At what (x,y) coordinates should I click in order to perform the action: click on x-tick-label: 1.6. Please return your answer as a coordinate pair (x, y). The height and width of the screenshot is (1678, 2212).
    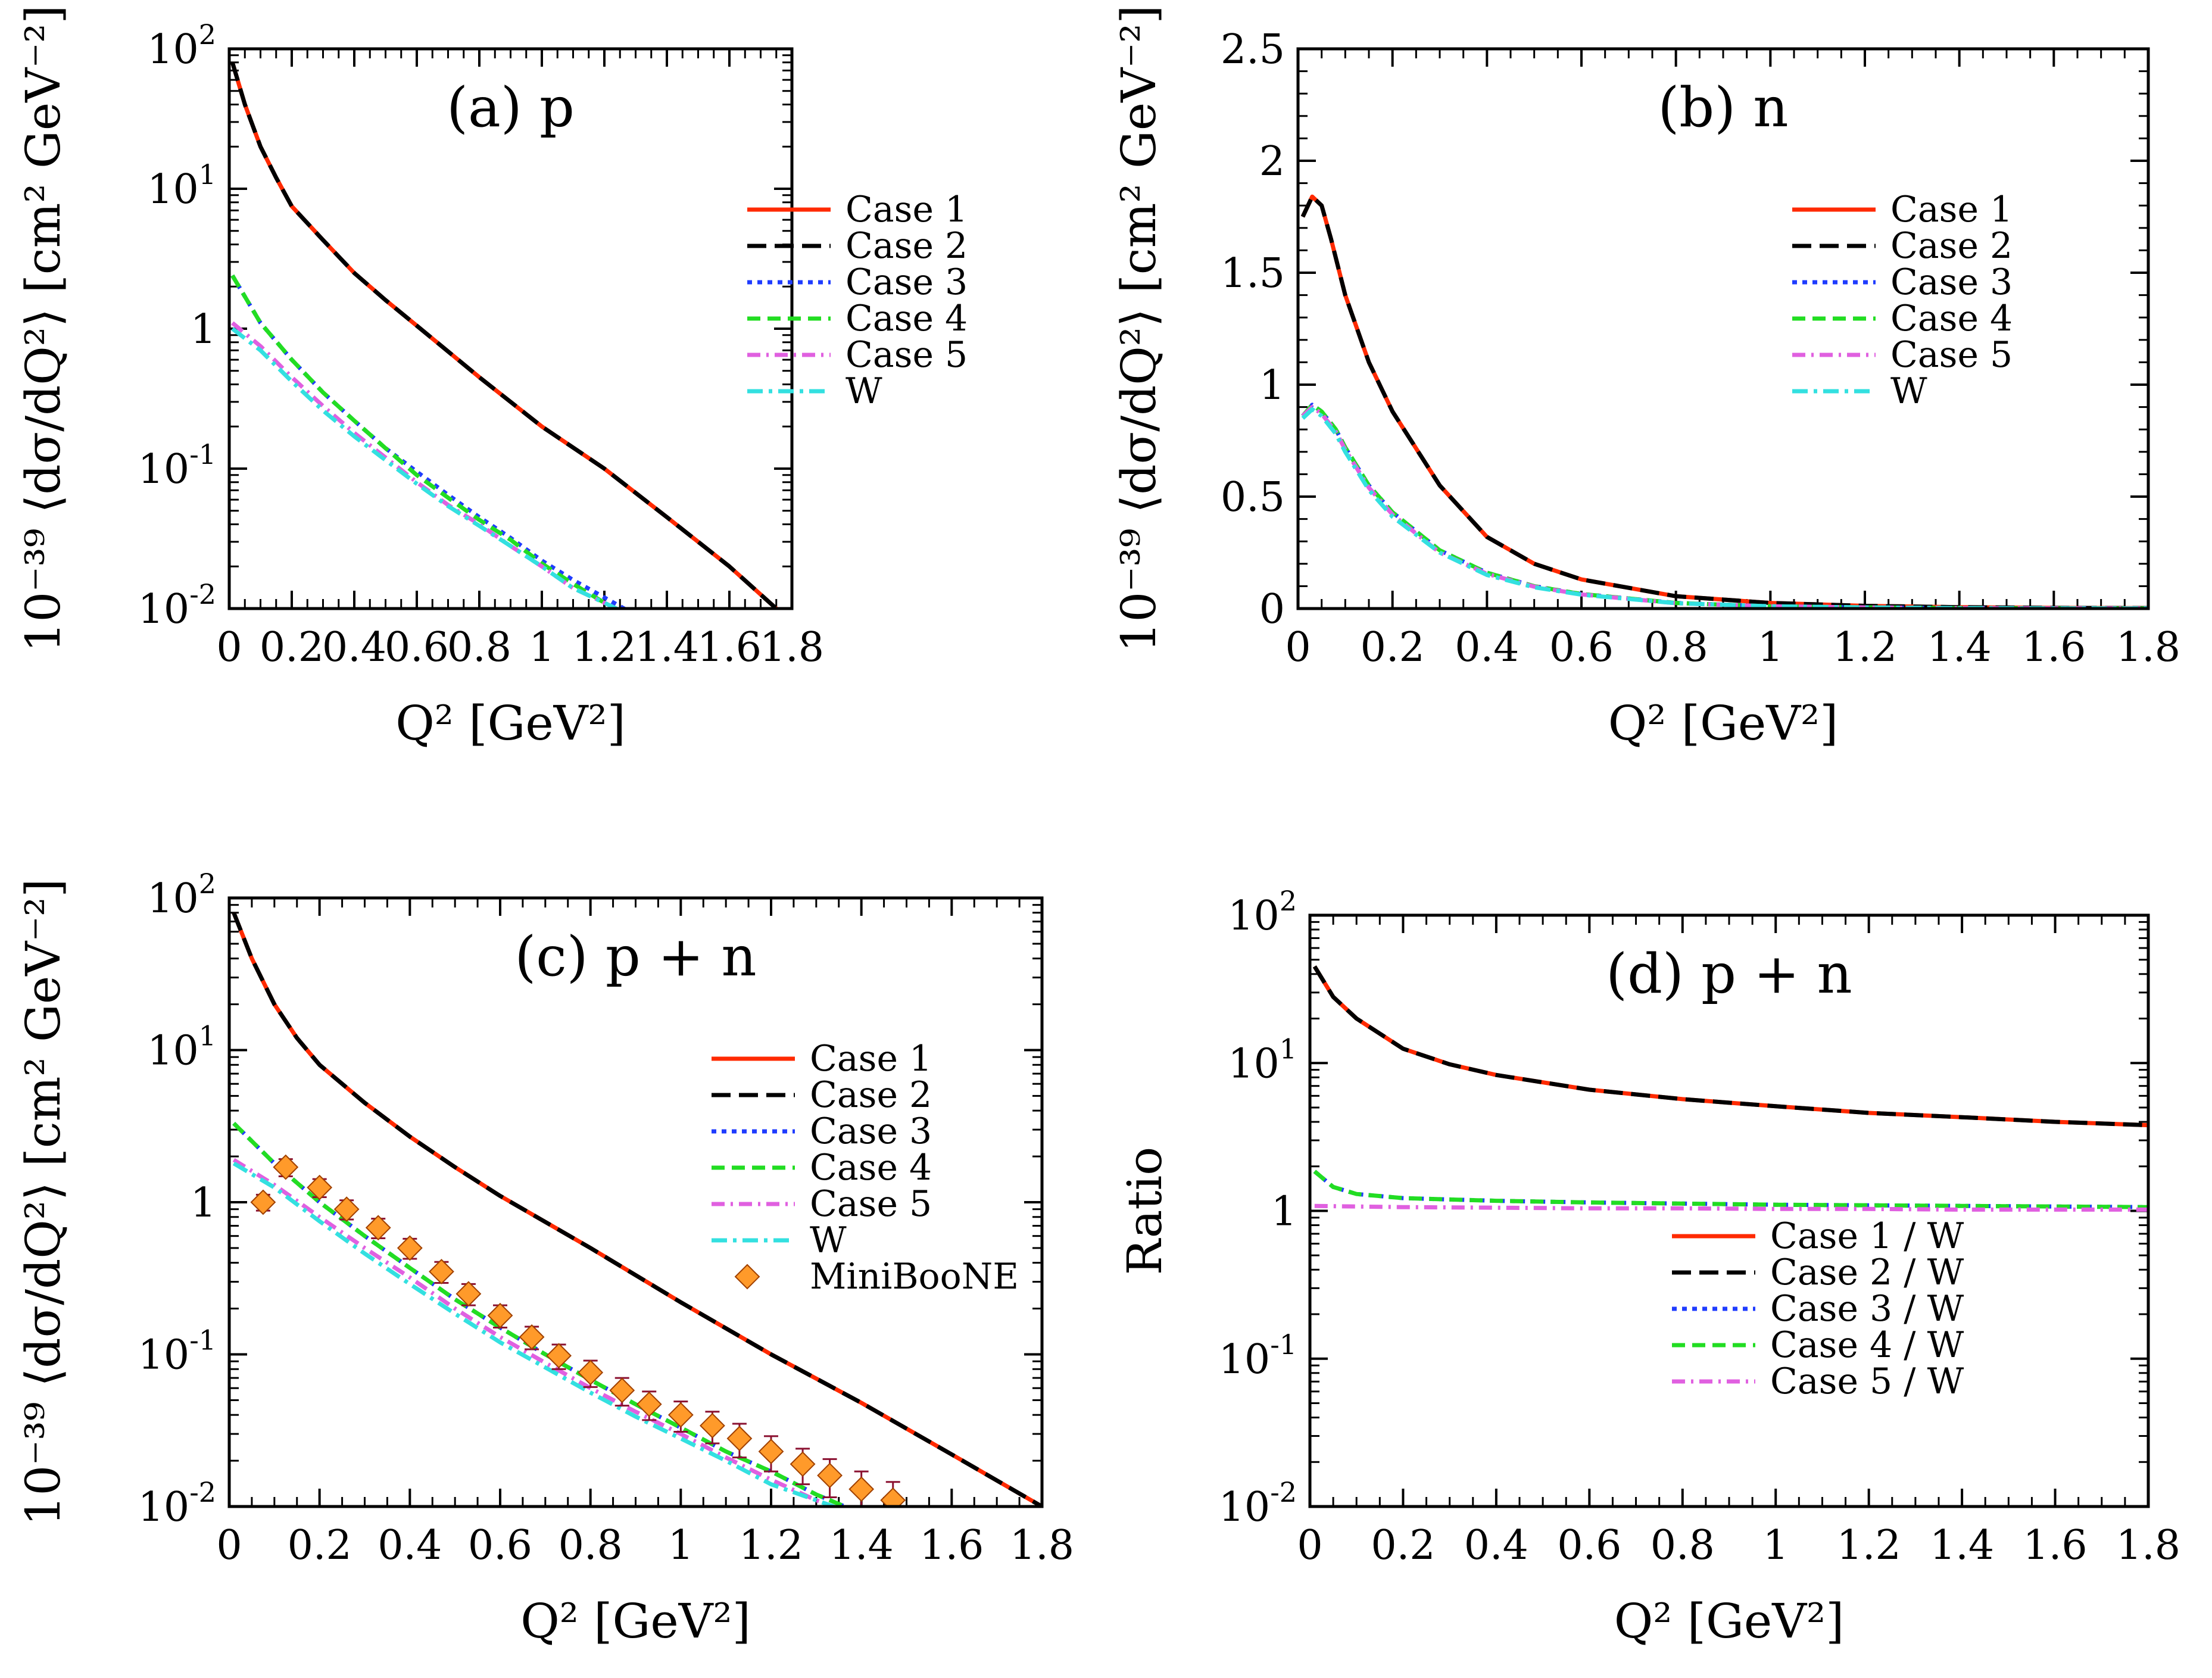
    Looking at the image, I should click on (729, 647).